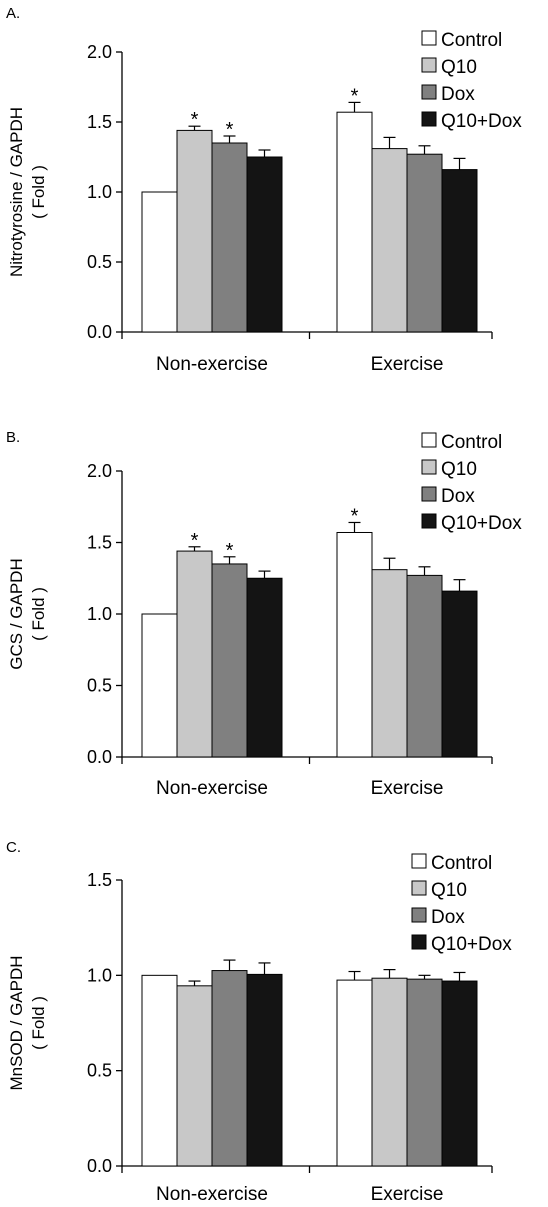  I want to click on y-axis-label: Nitrotyrosine / GAPDH, so click(16, 192).